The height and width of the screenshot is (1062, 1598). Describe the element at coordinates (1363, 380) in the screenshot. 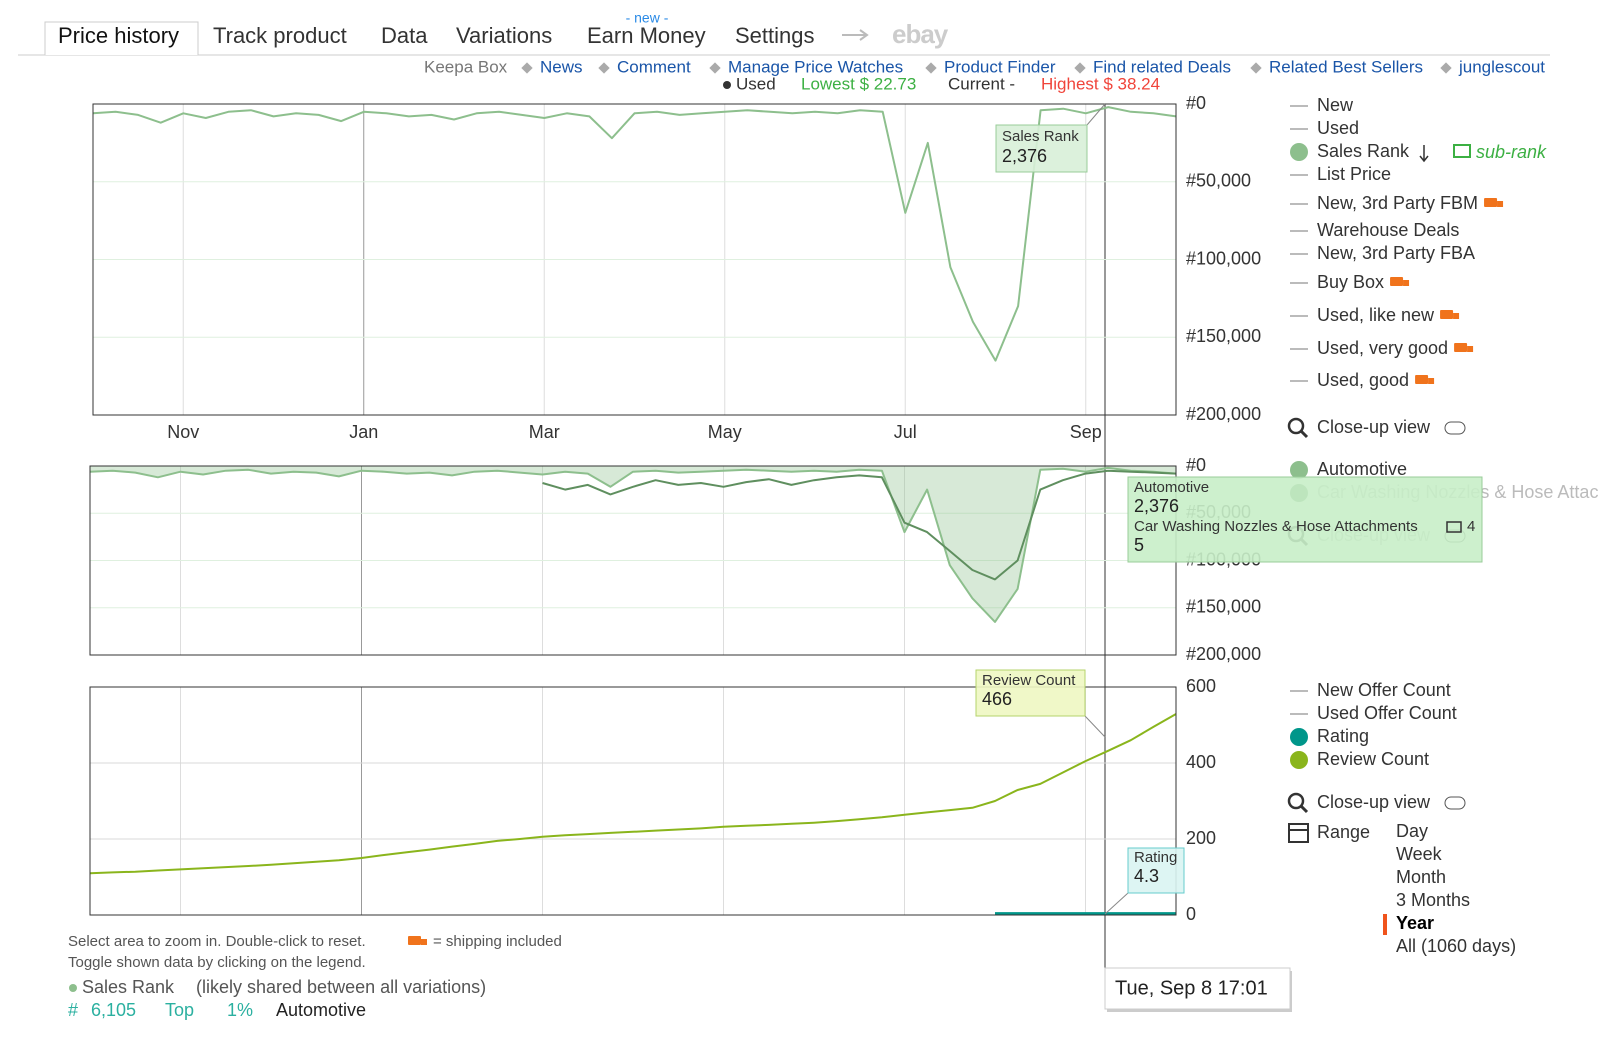

I see `legend-item: Used, good` at that location.